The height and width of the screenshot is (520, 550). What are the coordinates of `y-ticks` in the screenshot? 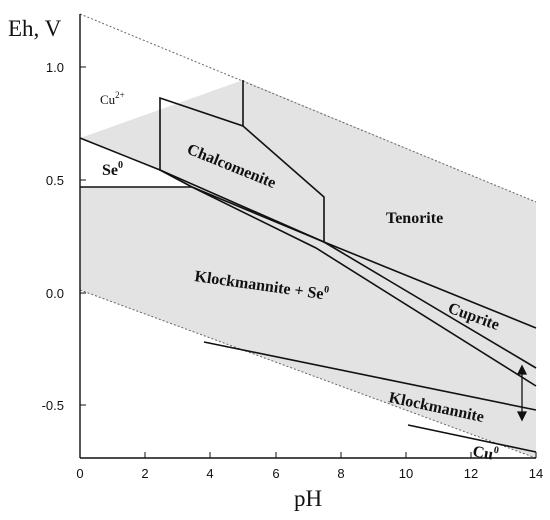 It's located at (83, 236).